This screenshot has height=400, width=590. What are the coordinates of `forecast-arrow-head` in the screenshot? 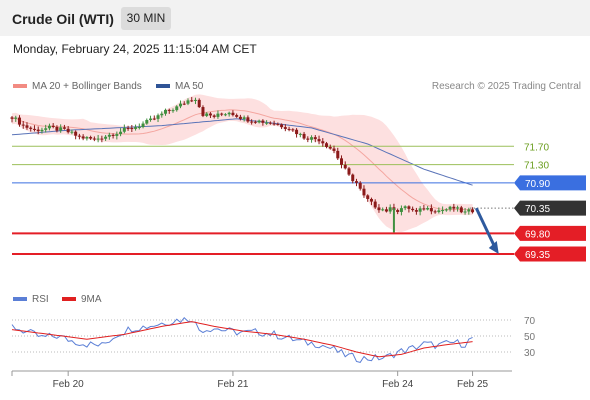 It's located at (493, 247).